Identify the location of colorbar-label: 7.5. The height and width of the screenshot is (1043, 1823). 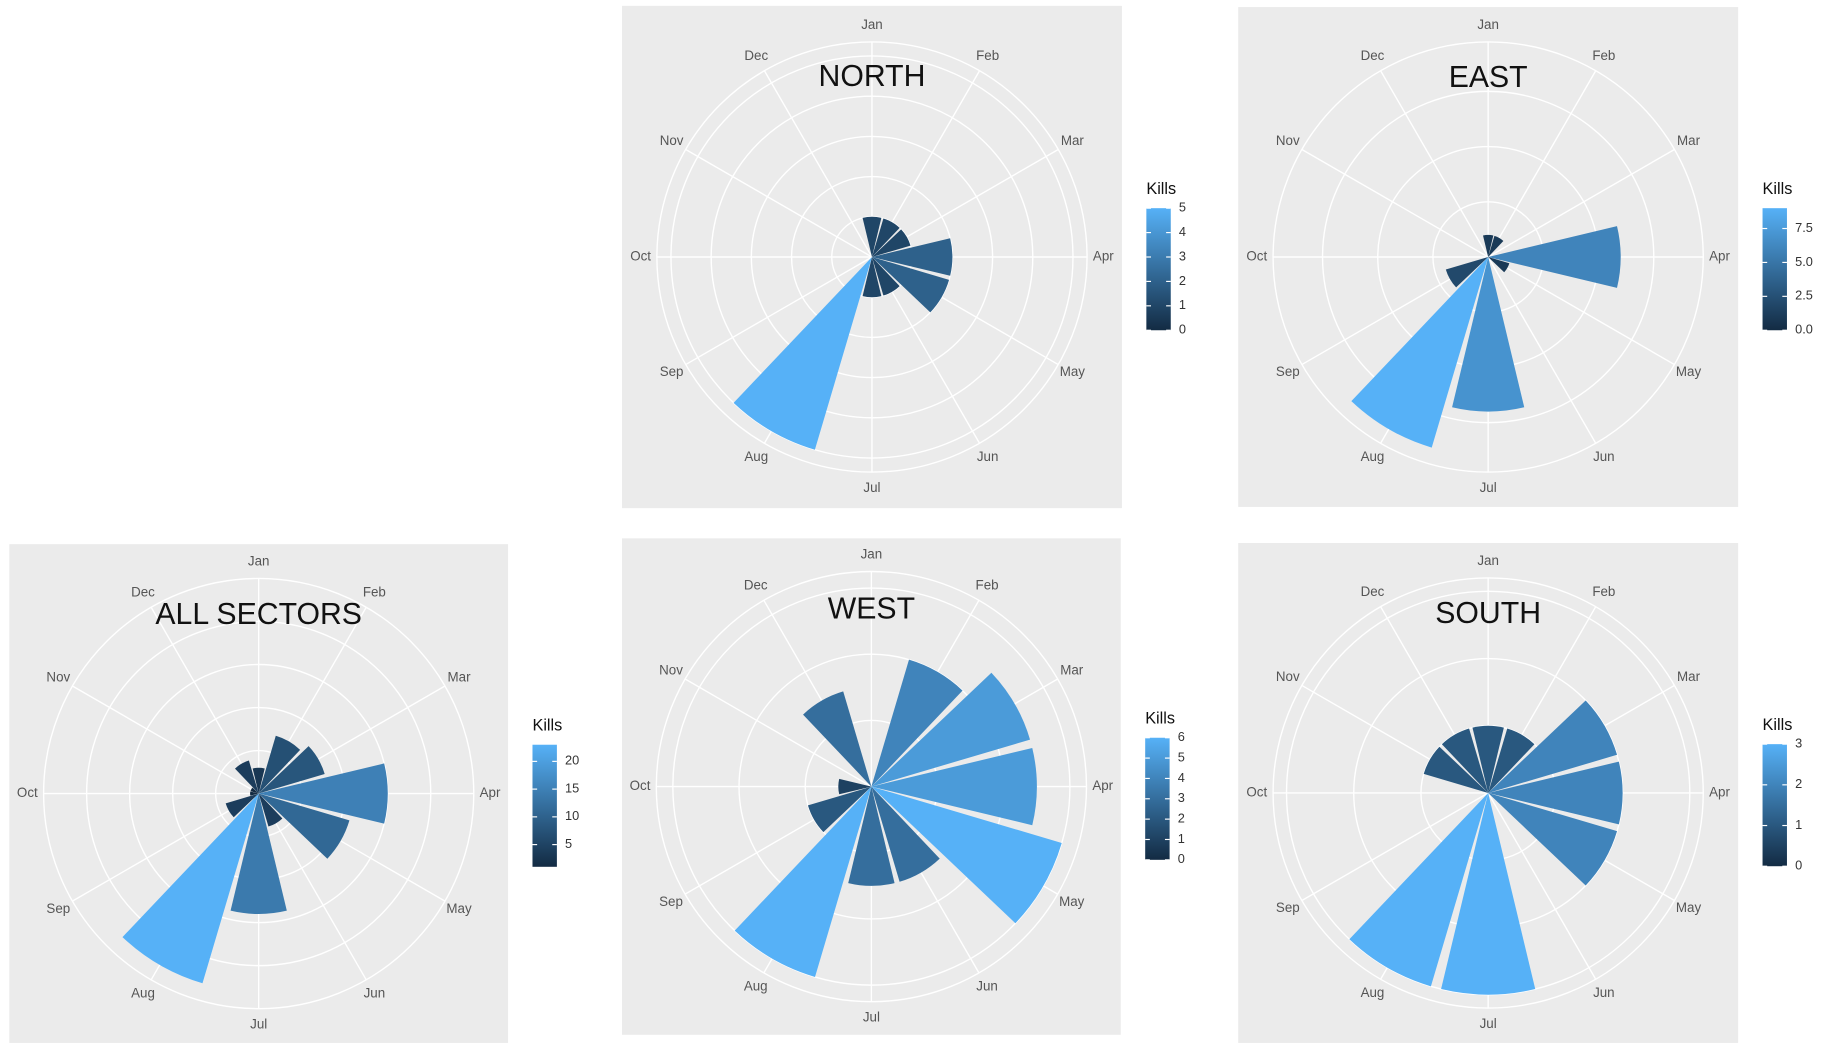
(1804, 227).